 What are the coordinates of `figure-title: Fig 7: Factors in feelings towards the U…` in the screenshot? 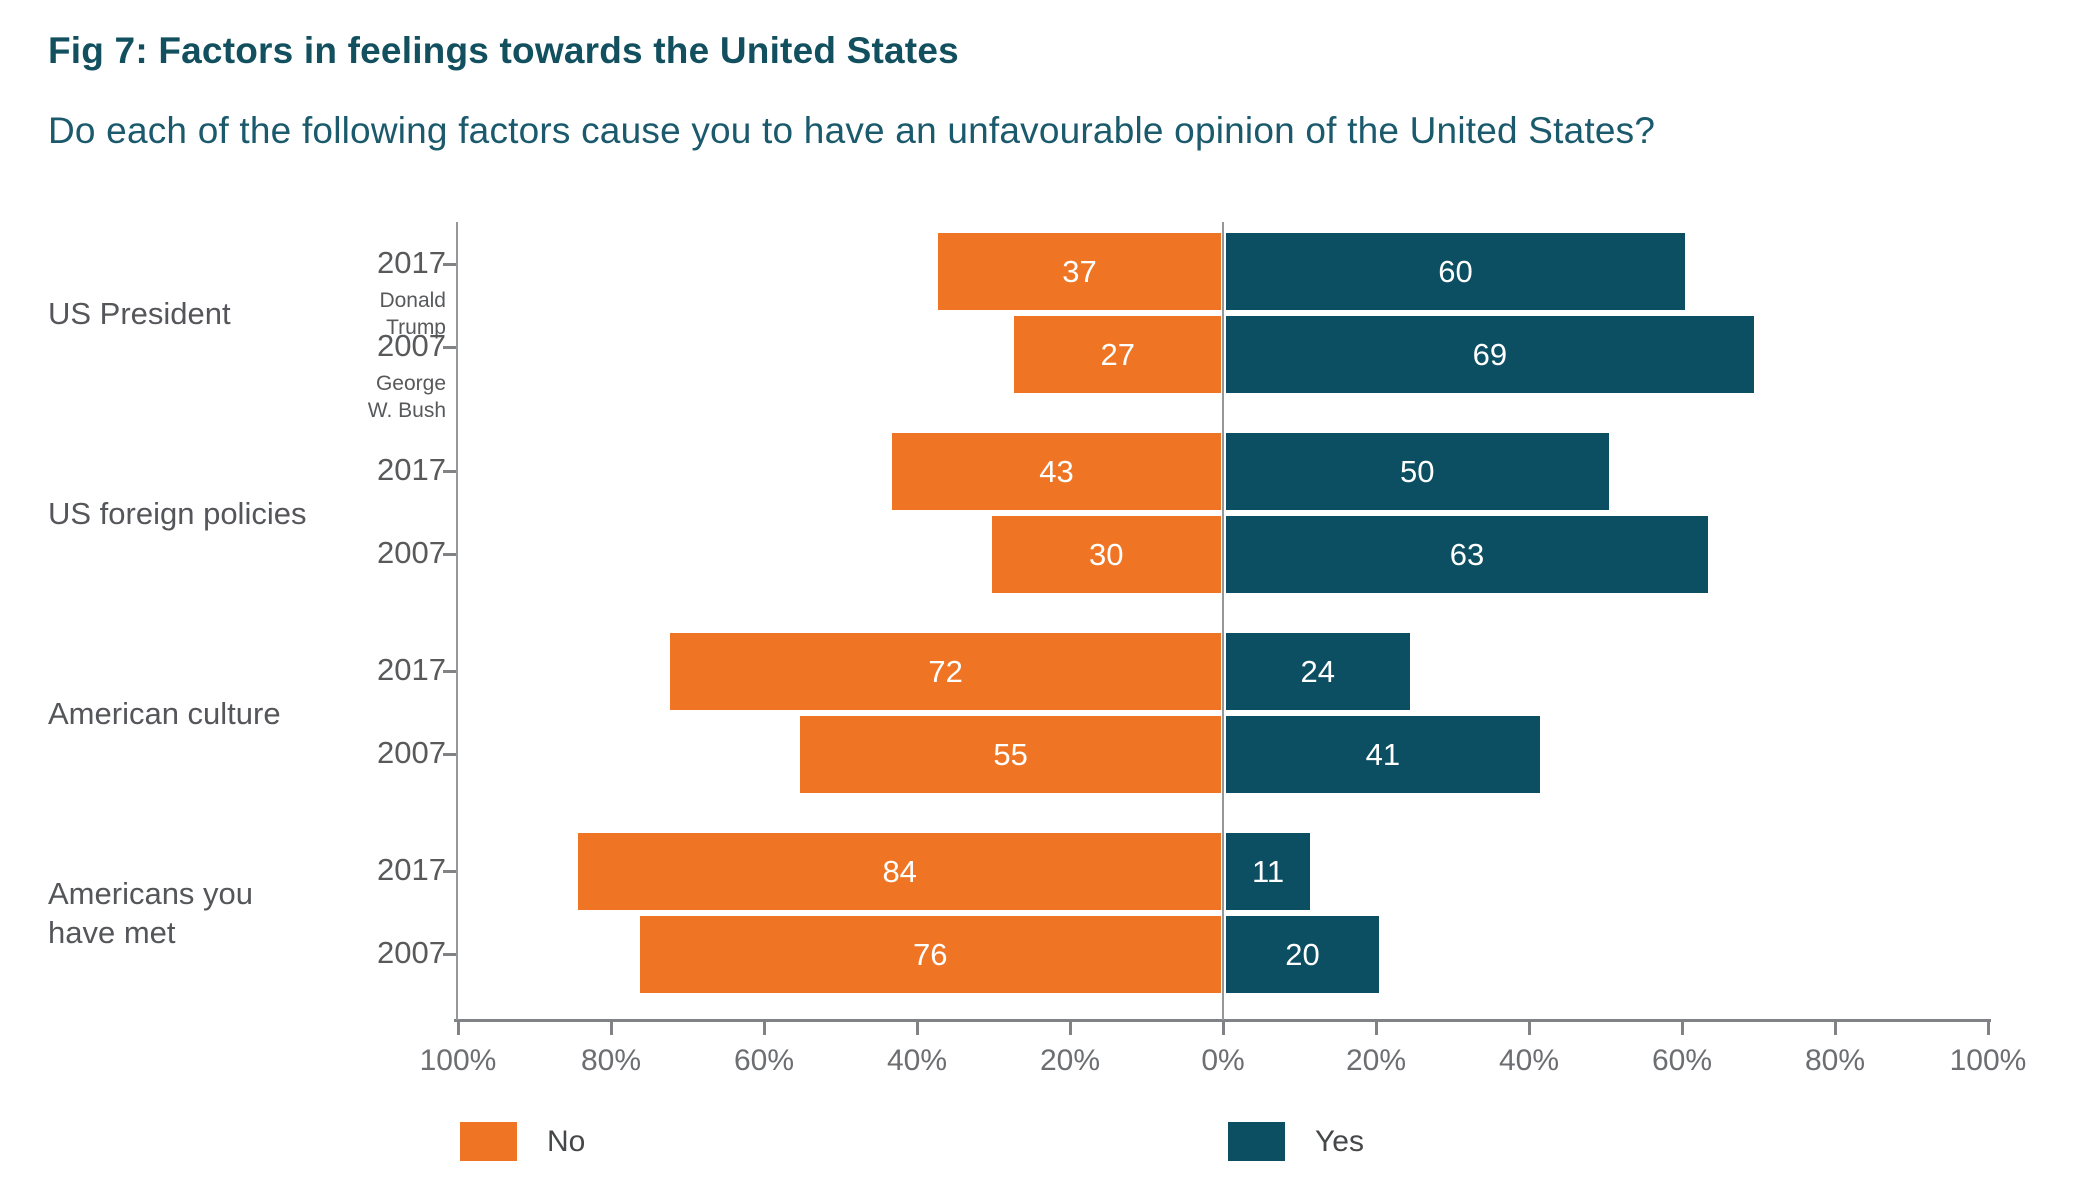 It's located at (503, 50).